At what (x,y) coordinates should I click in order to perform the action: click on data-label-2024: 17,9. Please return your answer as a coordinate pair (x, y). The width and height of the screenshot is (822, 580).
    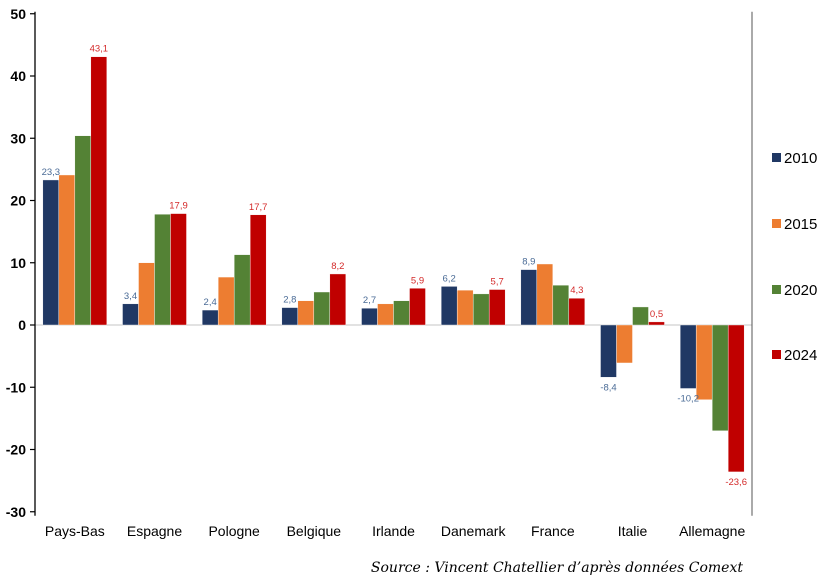
    Looking at the image, I should click on (178, 206).